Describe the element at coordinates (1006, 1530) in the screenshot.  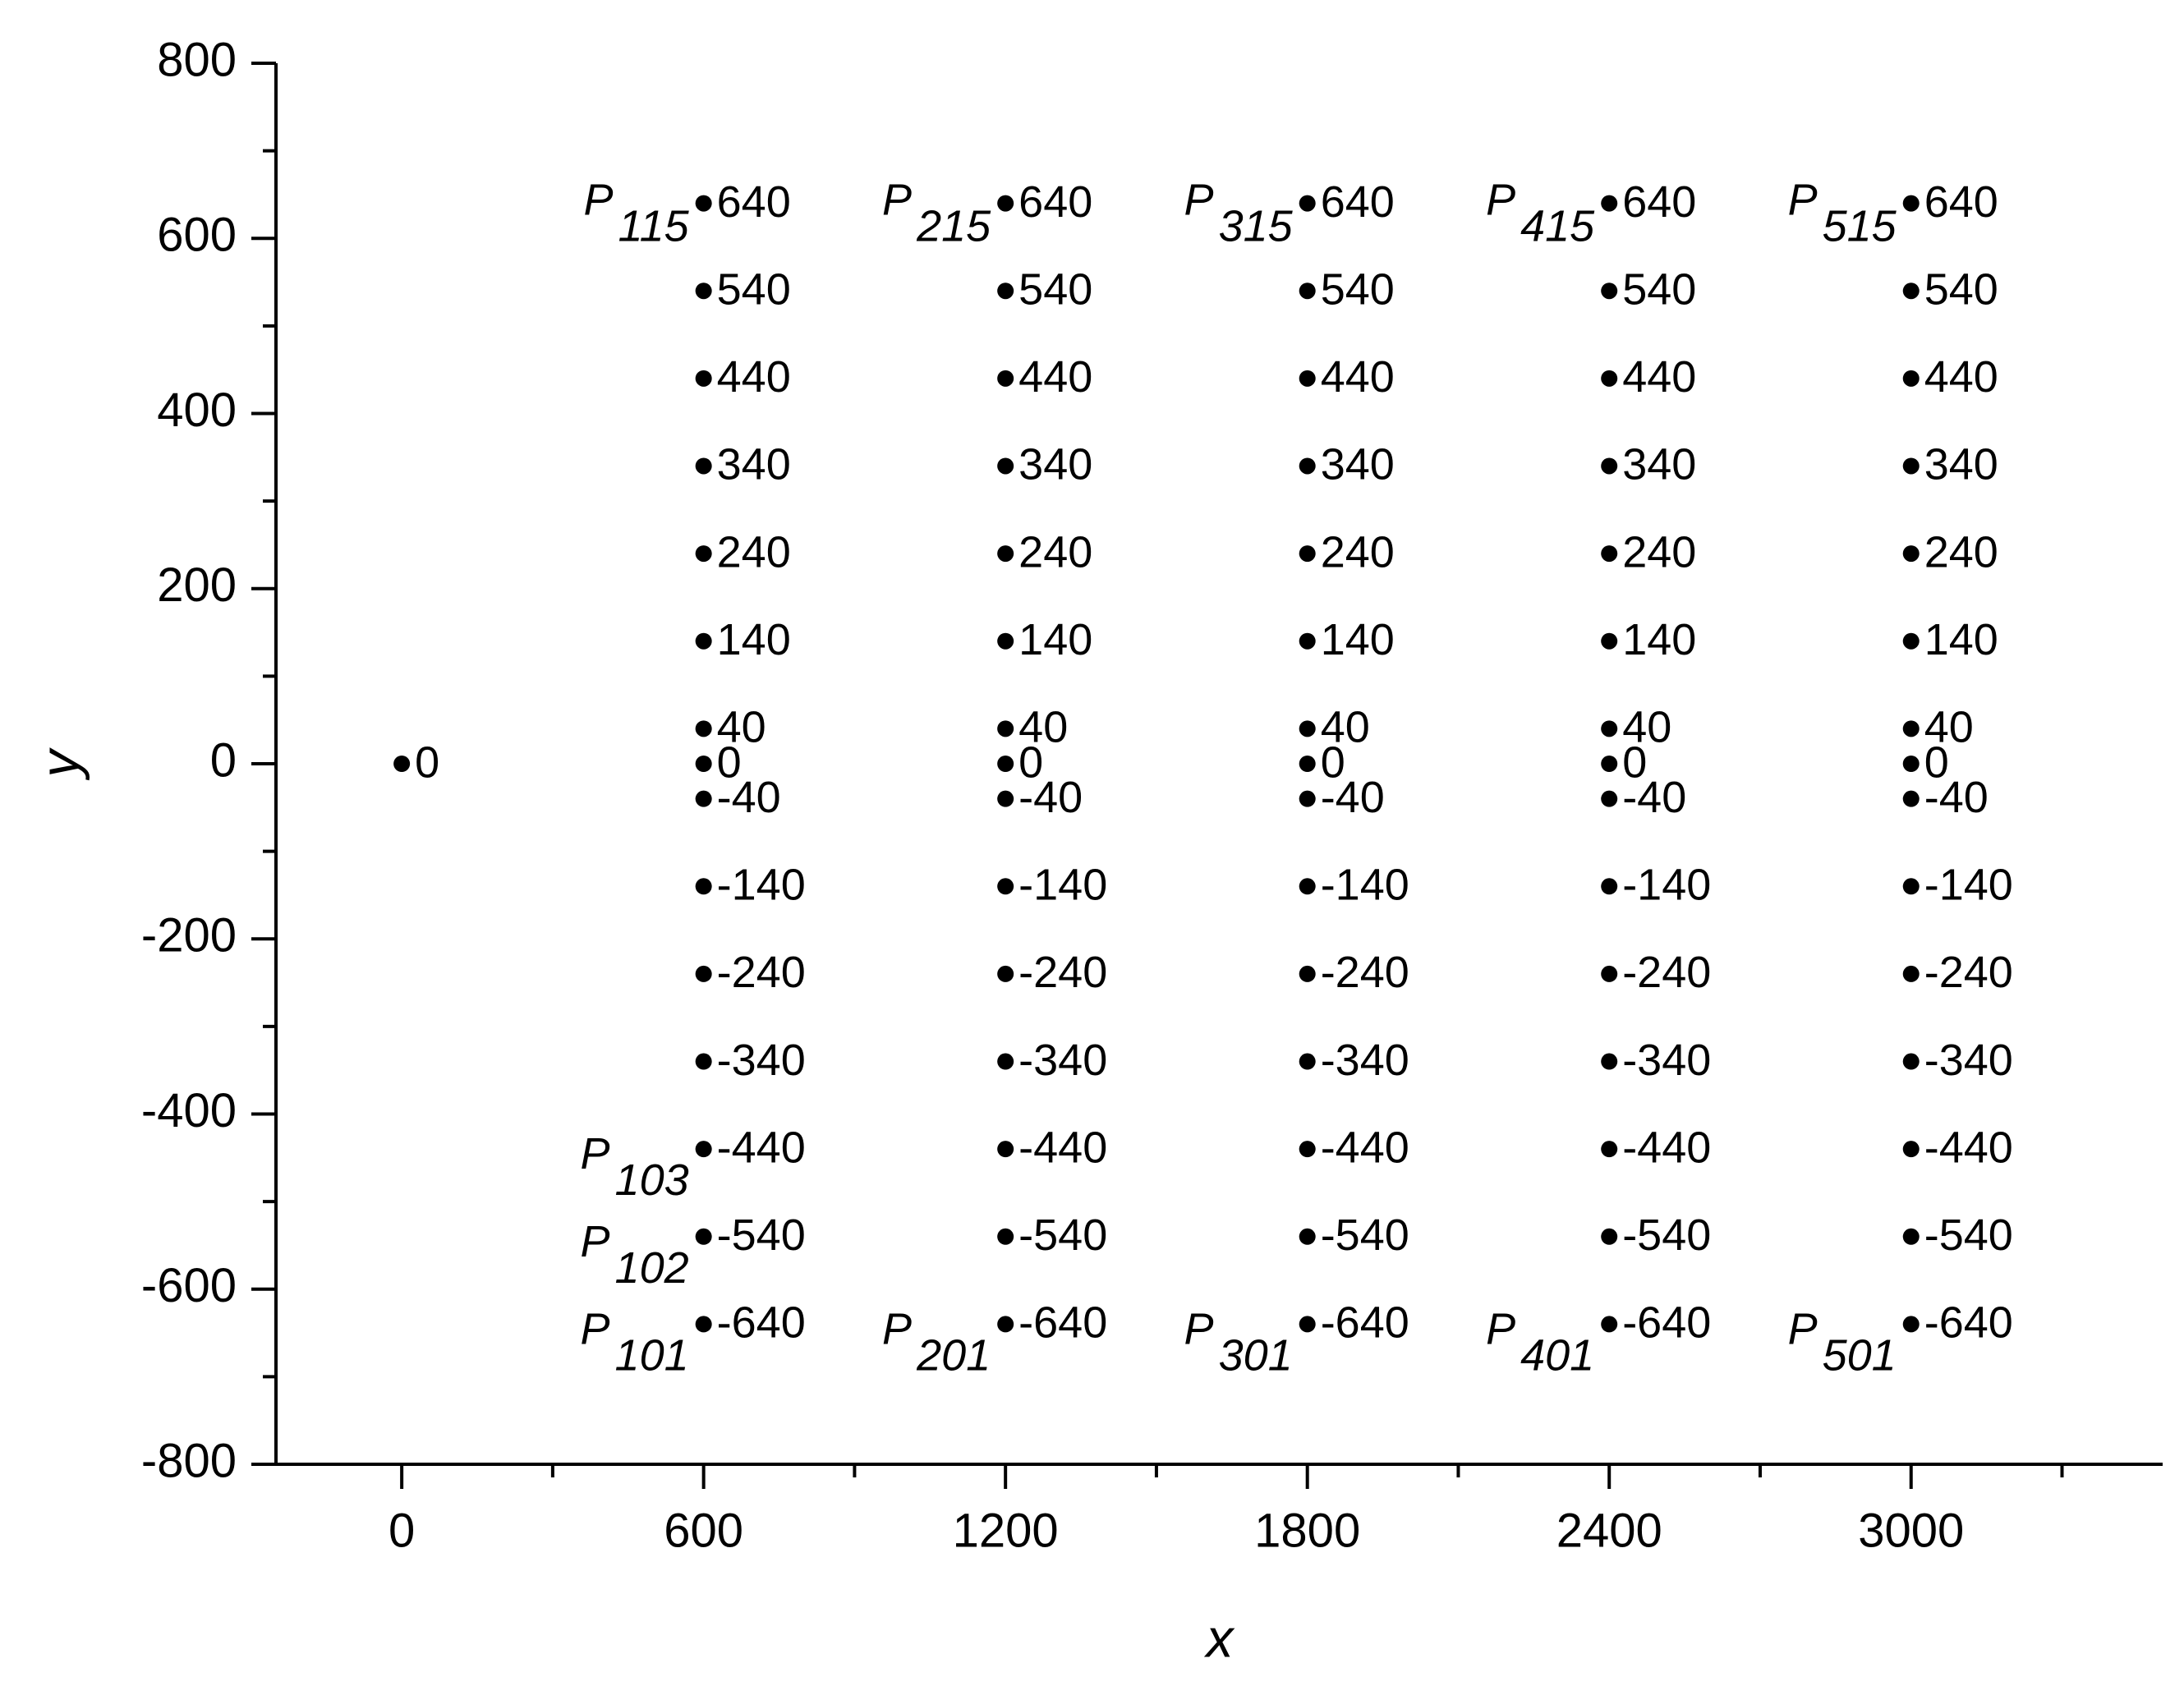
I see `x-tick-label: 1200` at that location.